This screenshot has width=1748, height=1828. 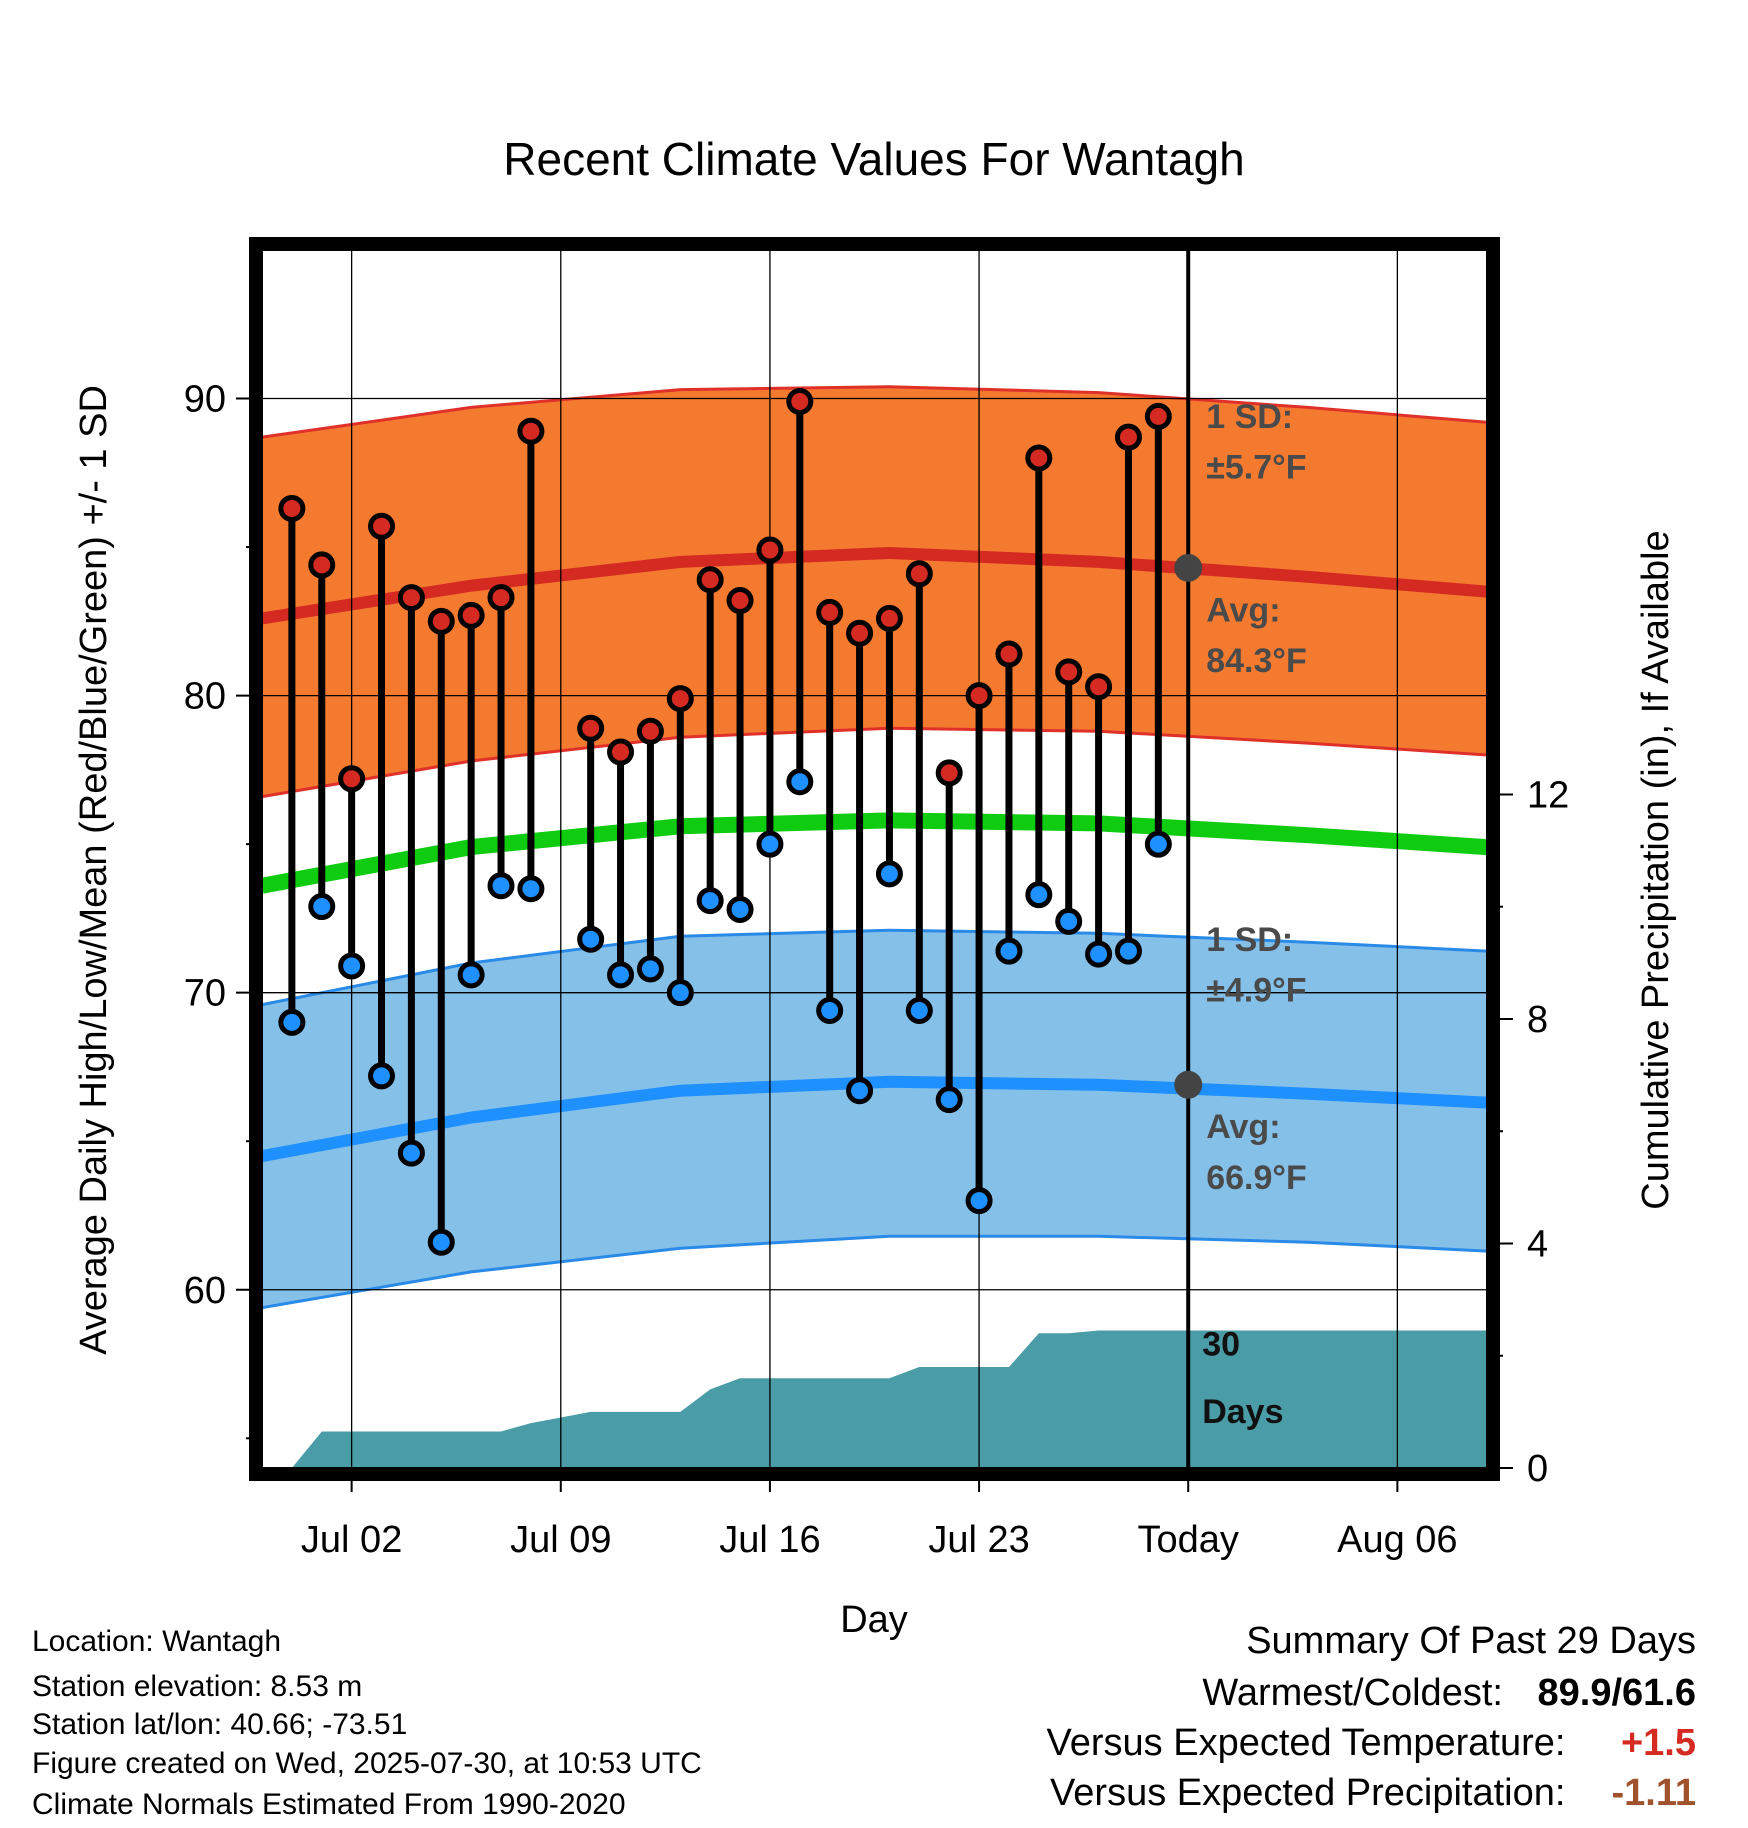 I want to click on today-avg-high-marker, so click(x=1188, y=567).